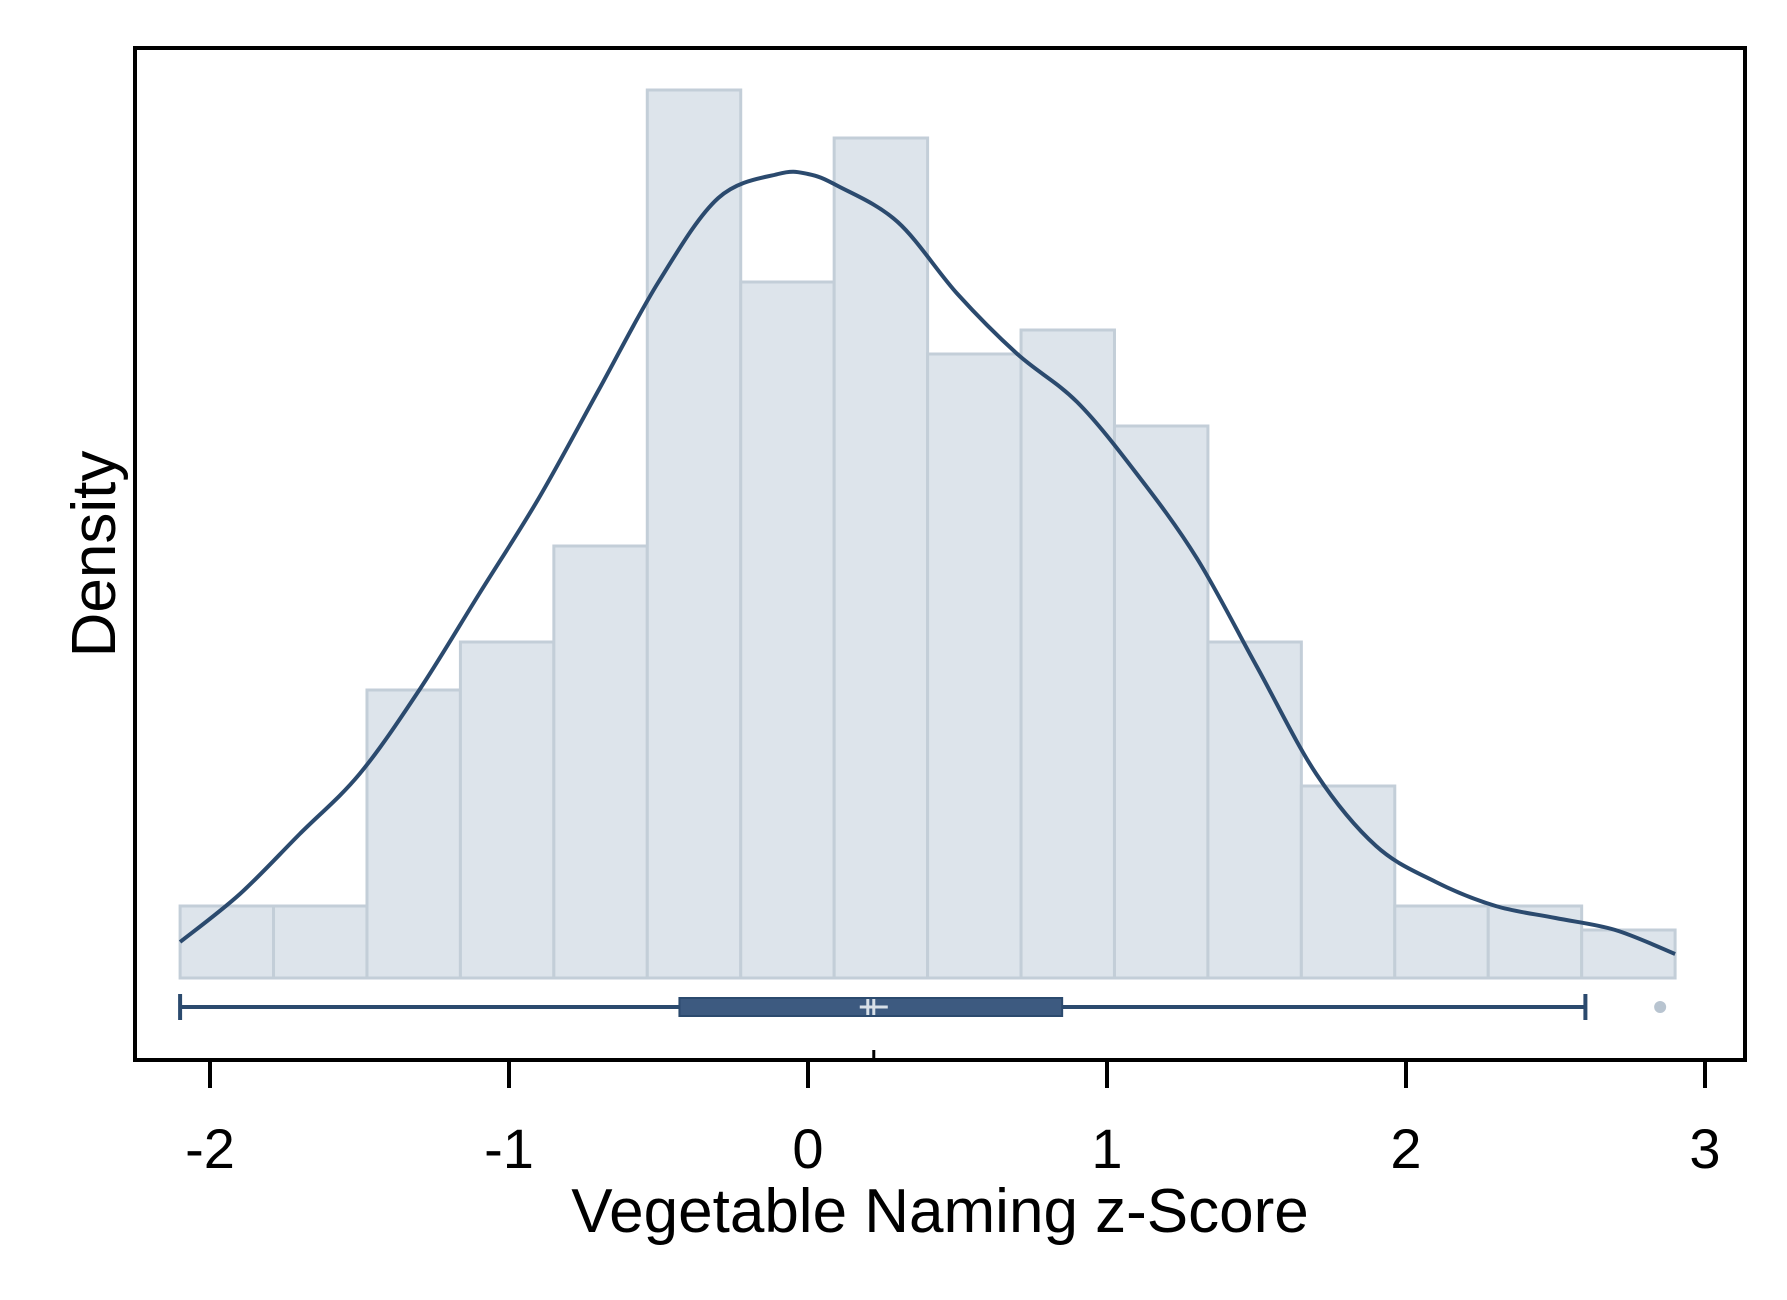 This screenshot has width=1787, height=1300. What do you see at coordinates (953, 1121) in the screenshot?
I see `x-axis: -2 -1 0 1 2 3` at bounding box center [953, 1121].